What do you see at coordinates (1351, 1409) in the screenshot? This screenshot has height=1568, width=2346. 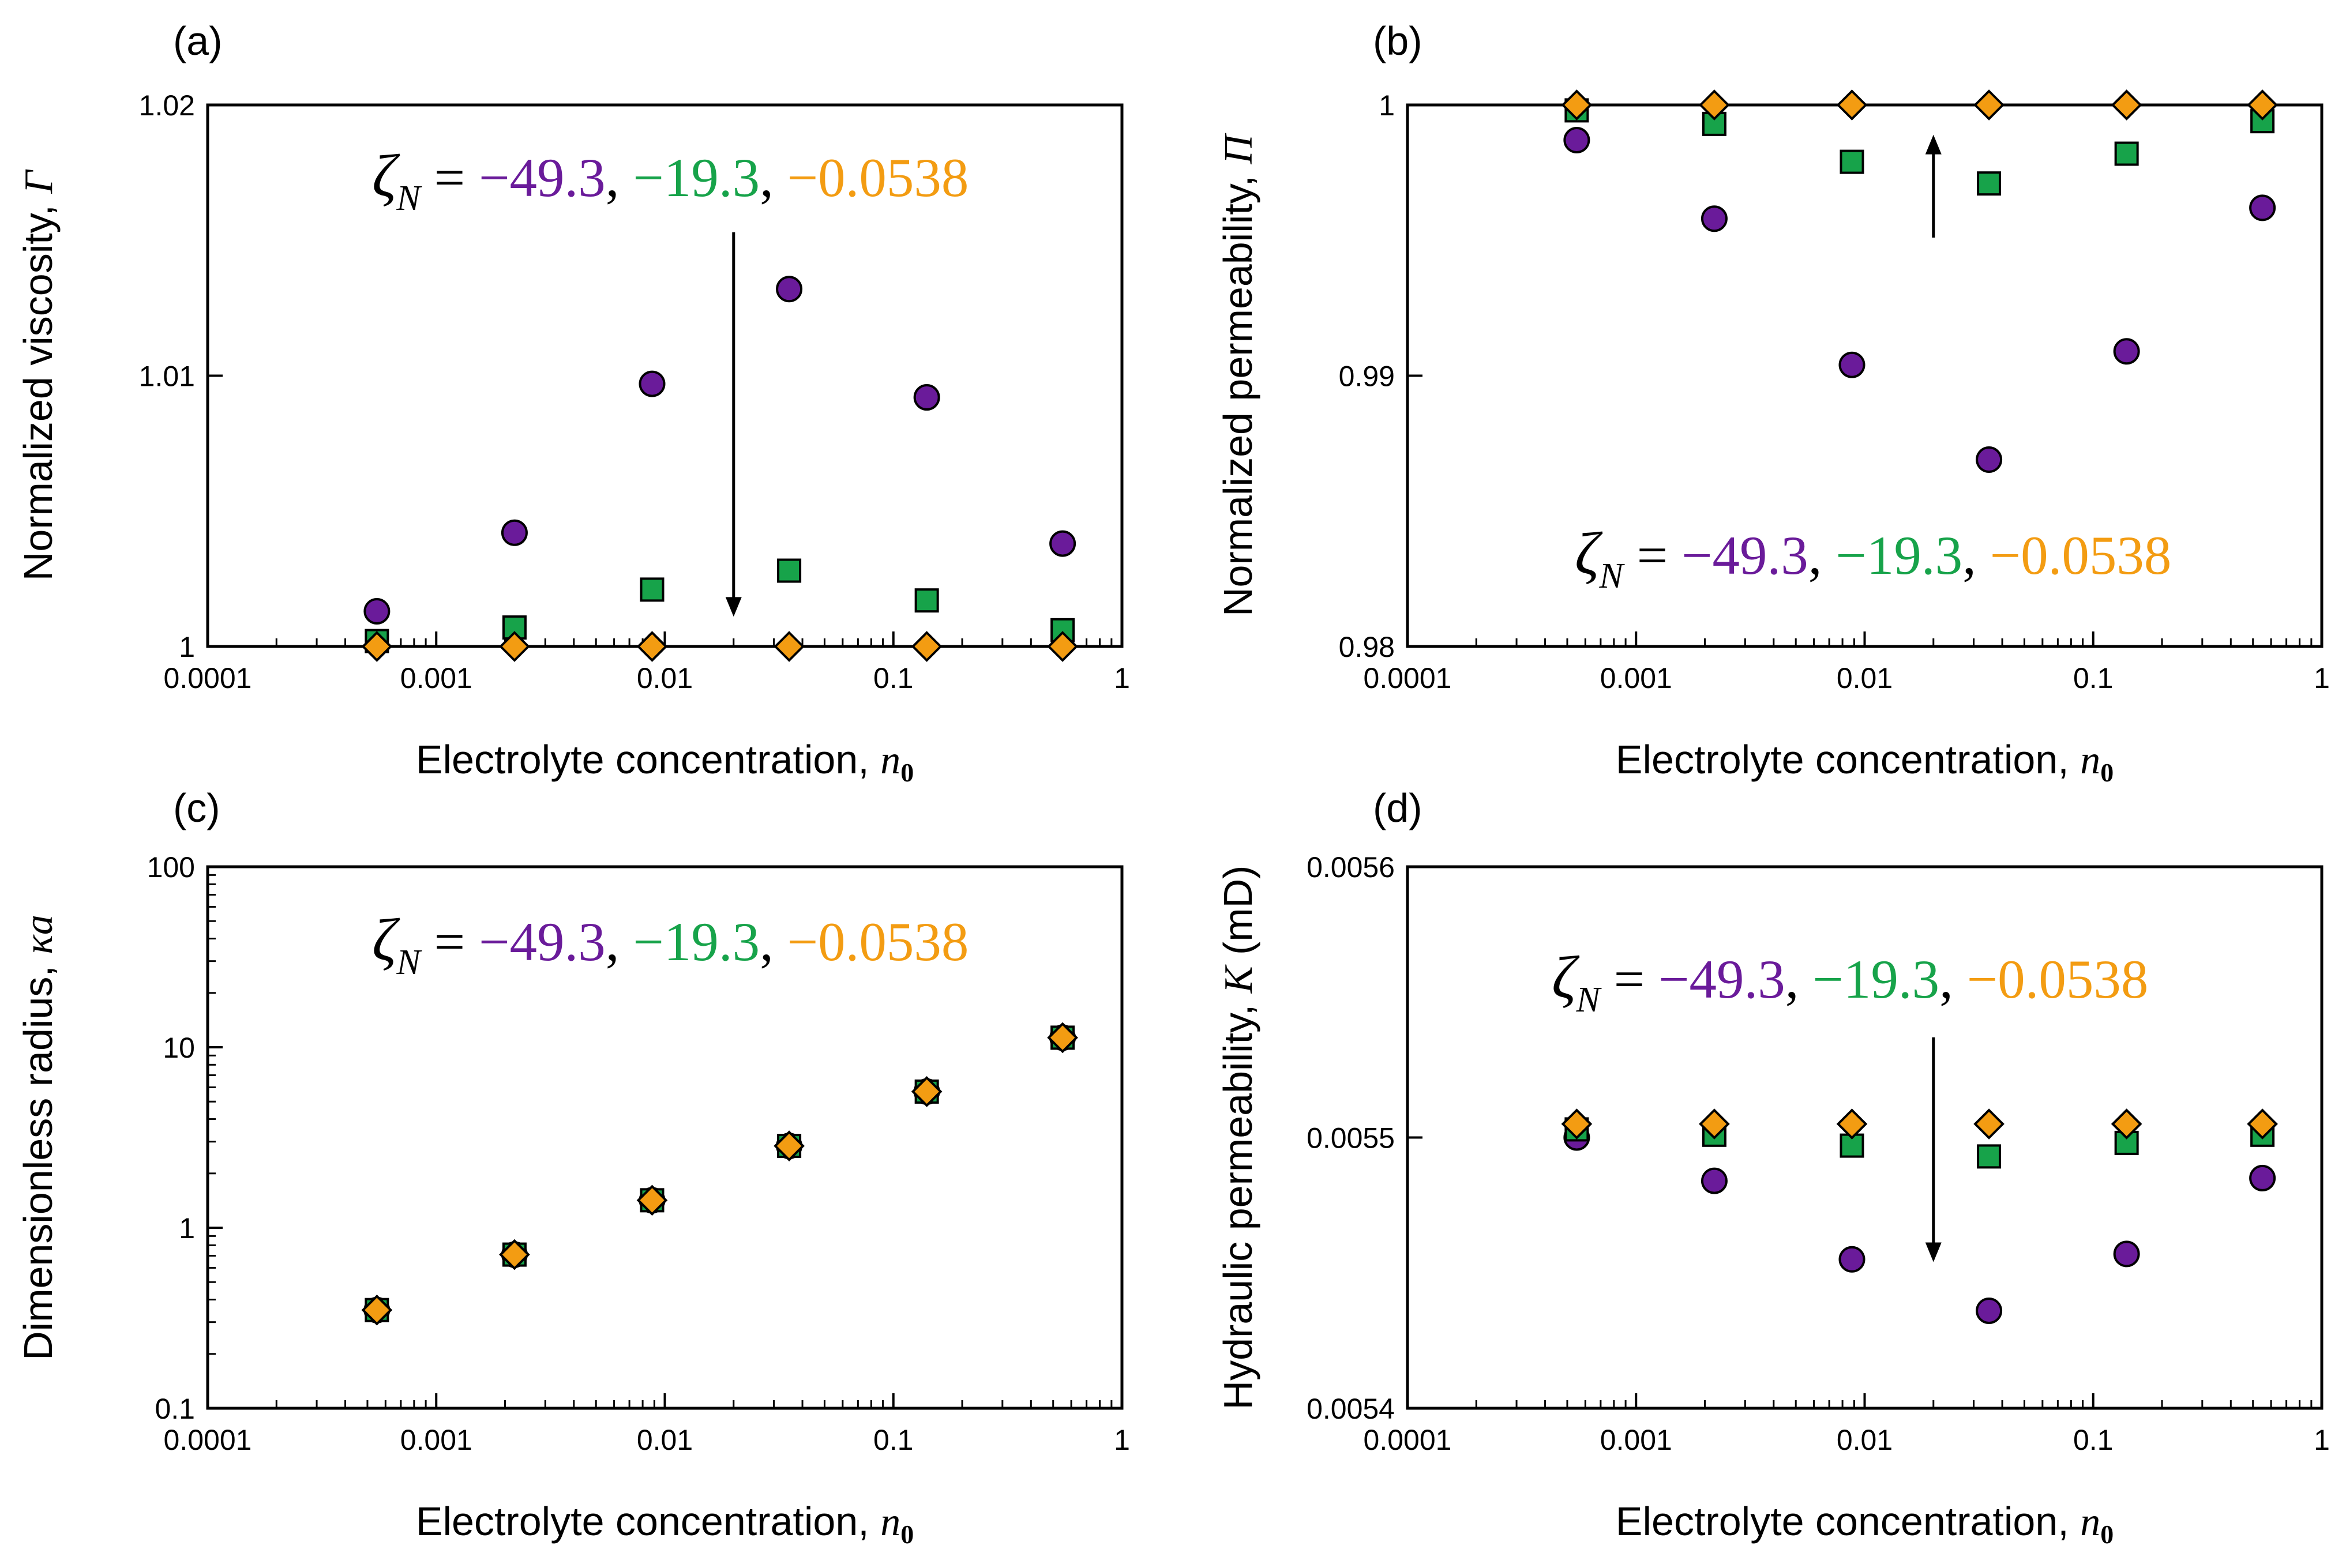 I see `y-tick-label: 0.0054` at bounding box center [1351, 1409].